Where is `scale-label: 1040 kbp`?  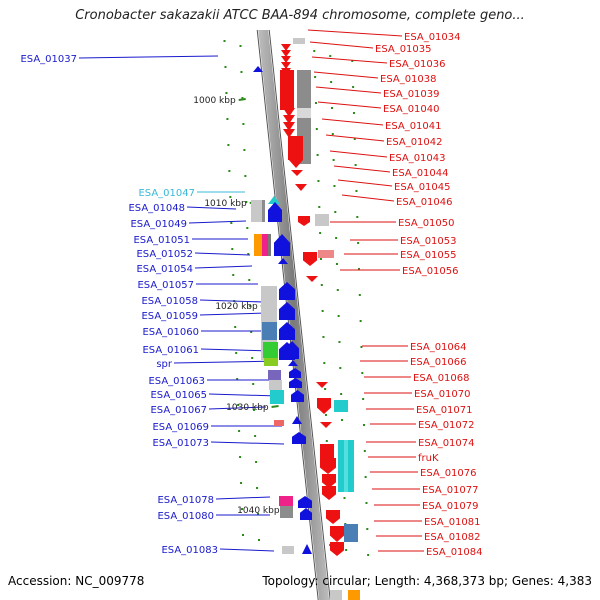
scale-label: 1040 kbp is located at coordinates (258, 511).